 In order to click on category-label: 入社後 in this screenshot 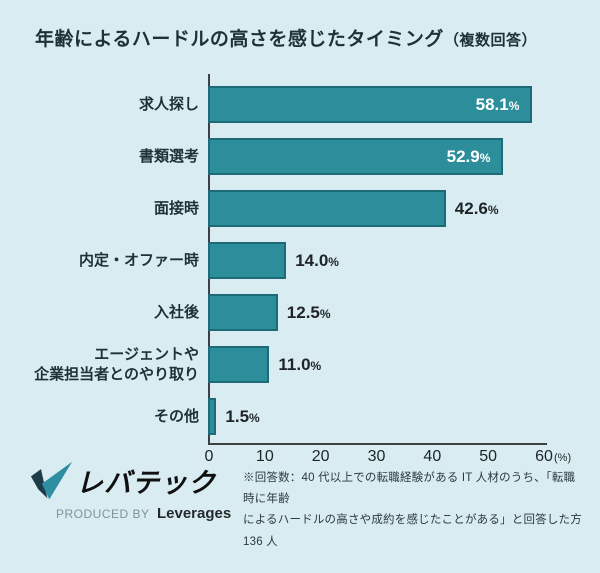, I will do `click(176, 312)`.